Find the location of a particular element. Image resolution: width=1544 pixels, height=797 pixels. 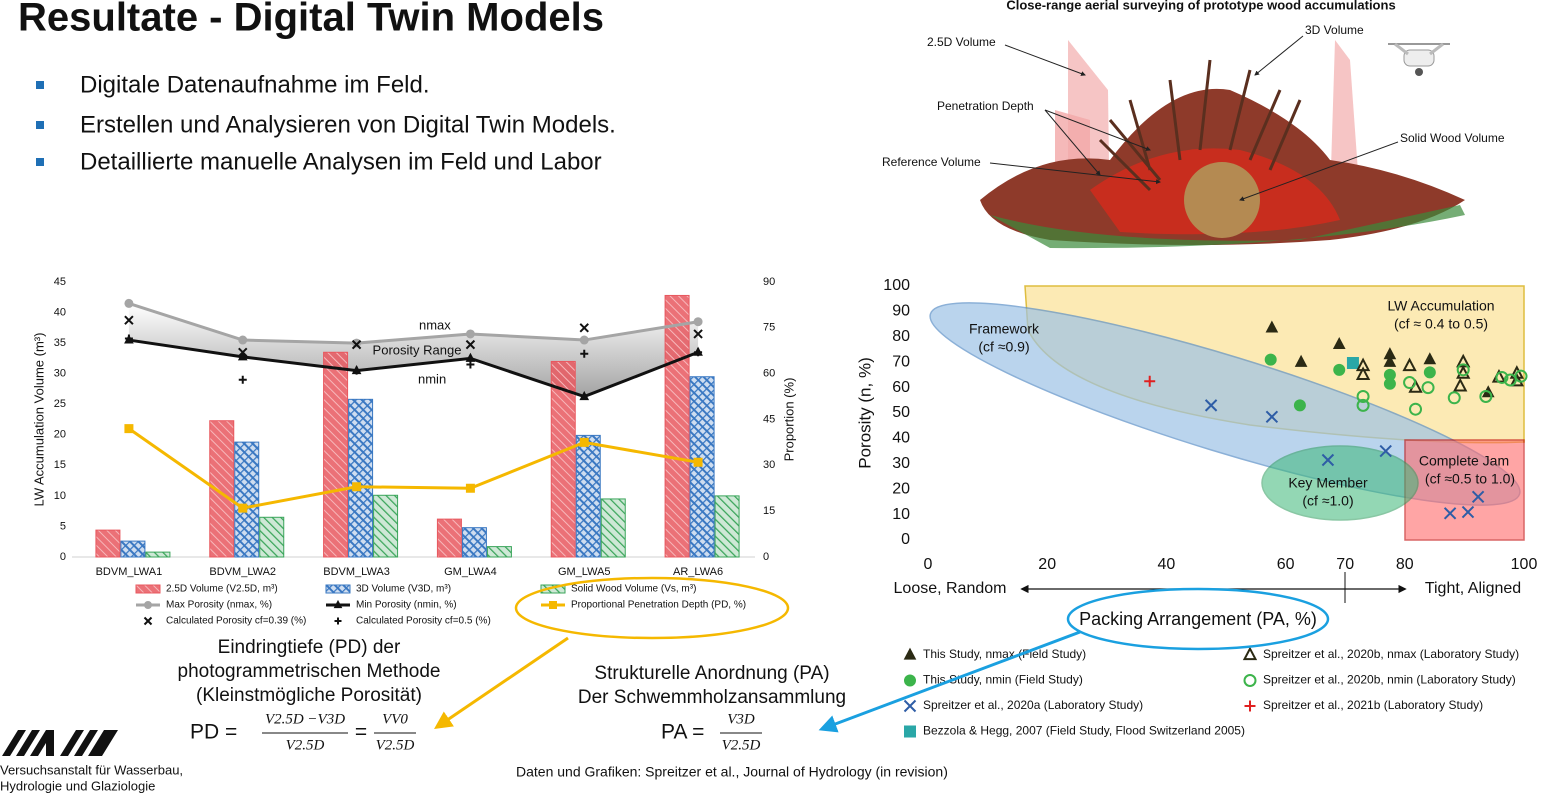

y-tick-label: 90 is located at coordinates (901, 311).